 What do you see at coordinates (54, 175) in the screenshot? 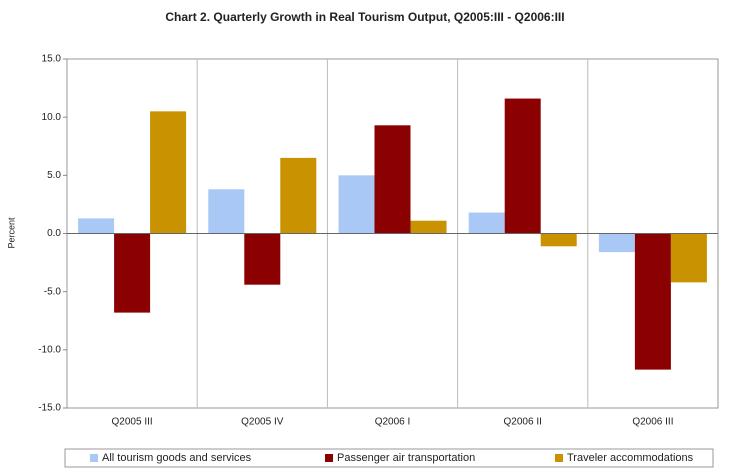
I see `y-tick-label: 5.0` at bounding box center [54, 175].